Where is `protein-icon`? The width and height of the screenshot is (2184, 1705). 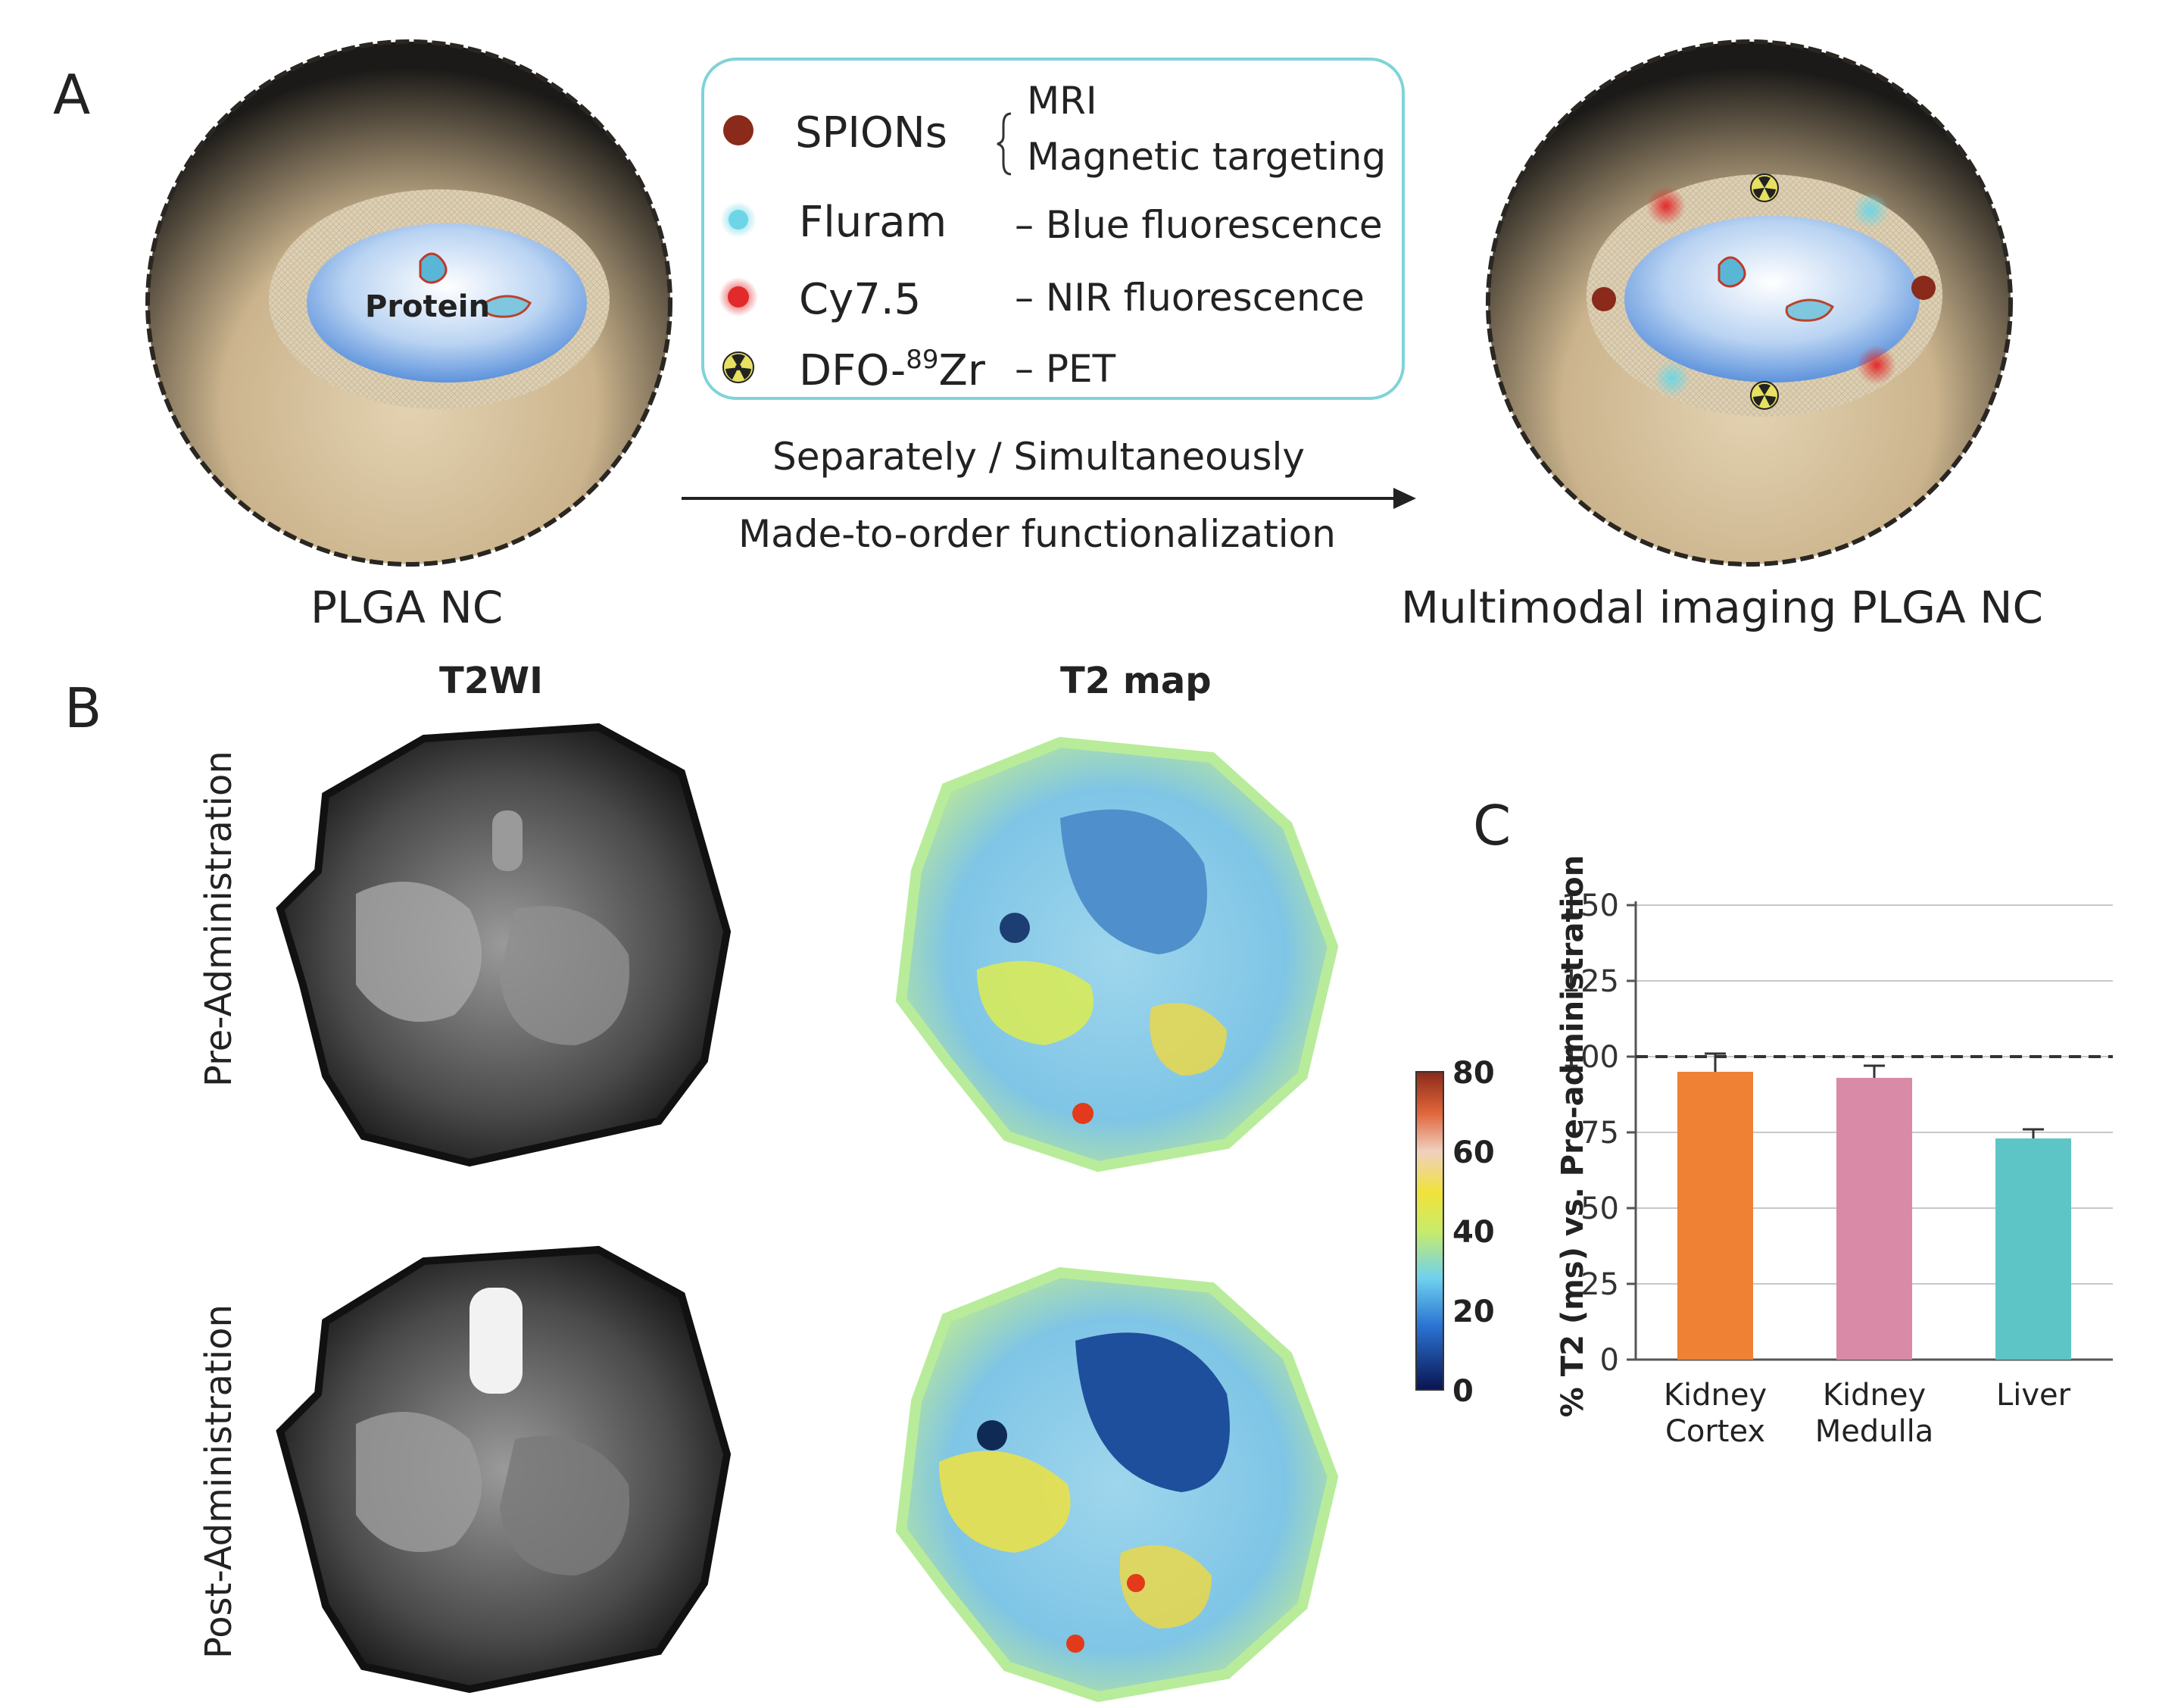
protein-icon is located at coordinates (475, 285).